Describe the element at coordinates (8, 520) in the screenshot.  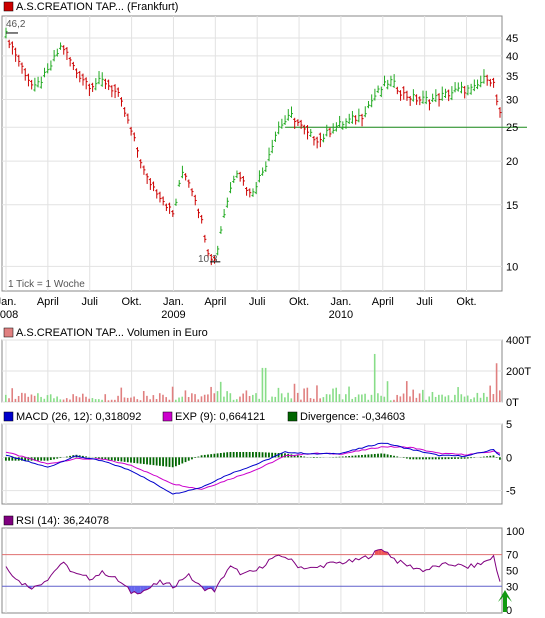
I see `rsi-legend-swatch` at that location.